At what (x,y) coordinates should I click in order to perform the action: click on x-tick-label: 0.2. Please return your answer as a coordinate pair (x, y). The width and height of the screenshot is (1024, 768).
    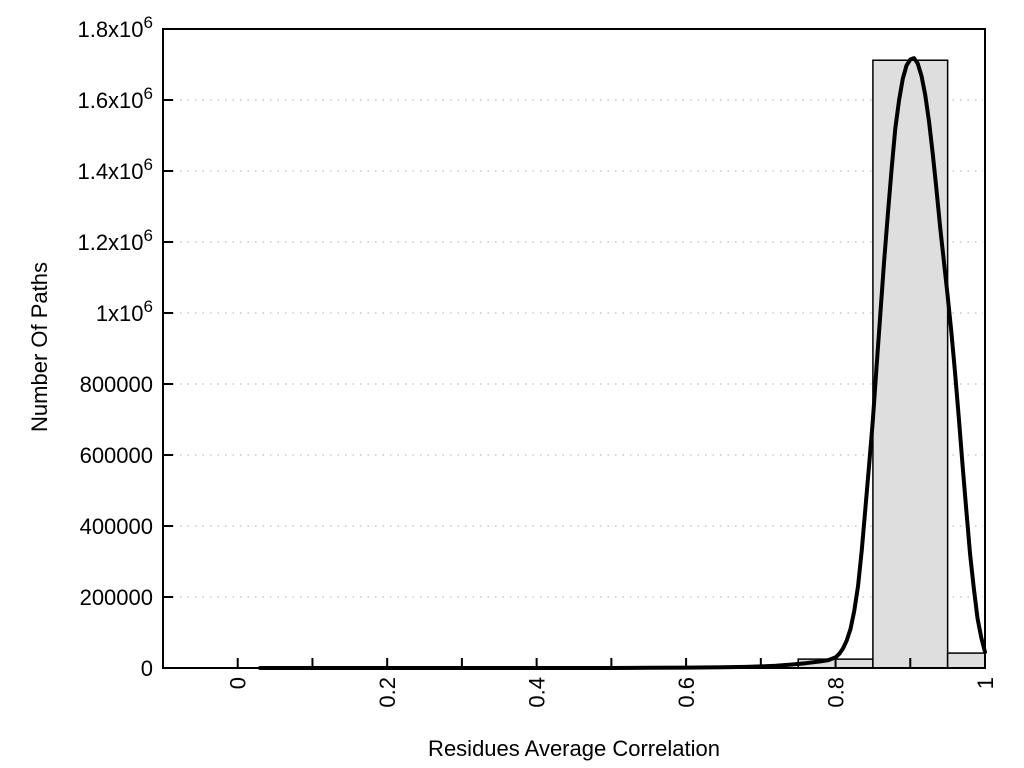
    Looking at the image, I should click on (387, 692).